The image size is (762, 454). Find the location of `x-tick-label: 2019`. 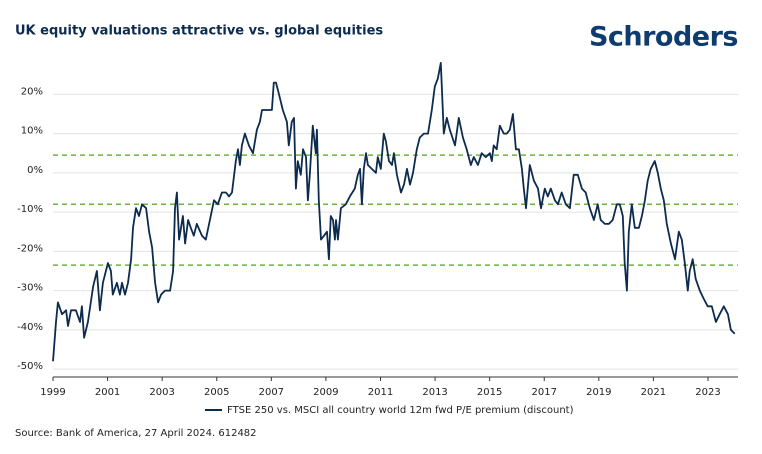

x-tick-label: 2019 is located at coordinates (598, 392).